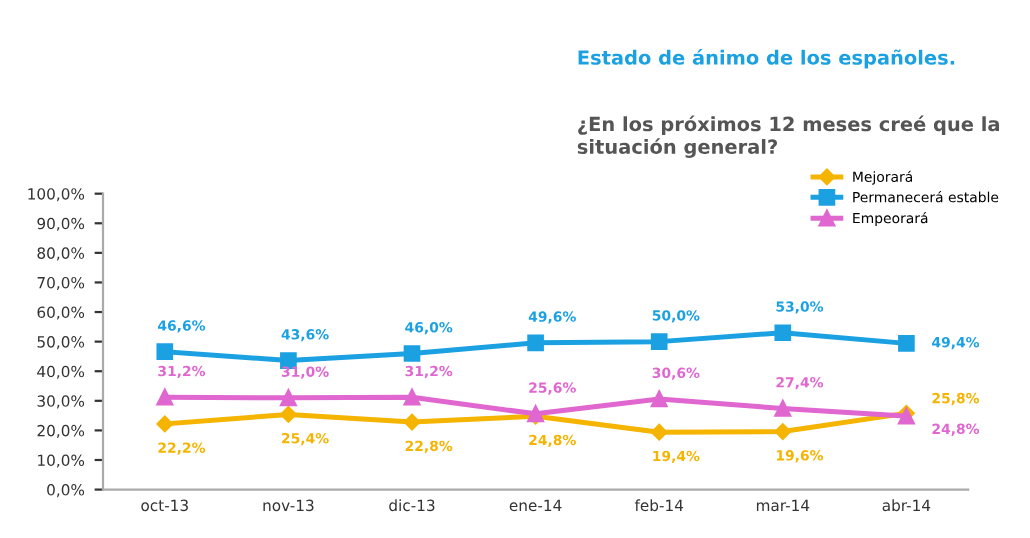 This screenshot has height=538, width=1030. What do you see at coordinates (766, 59) in the screenshot?
I see `chart-title: Estado de ánimo de los españoles.` at bounding box center [766, 59].